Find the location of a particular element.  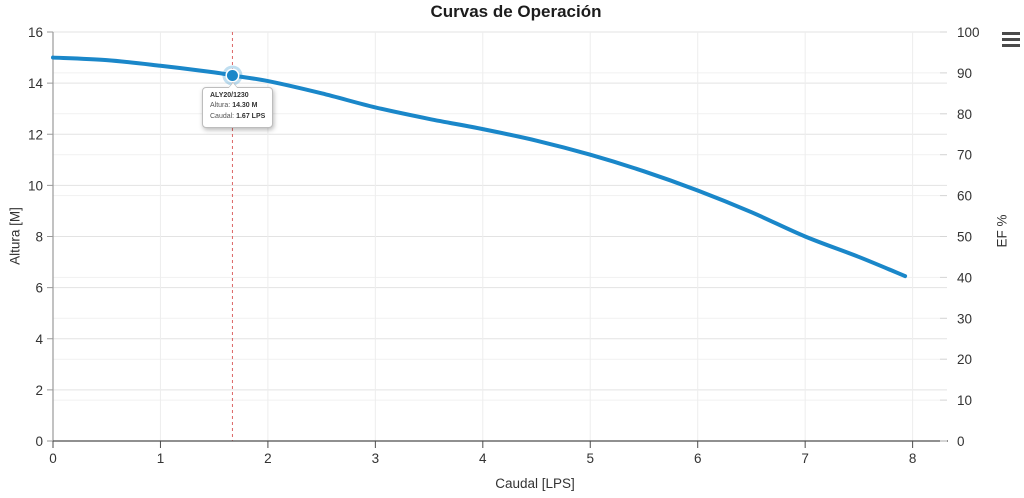

y-left-tick-label: 0 is located at coordinates (39, 441).